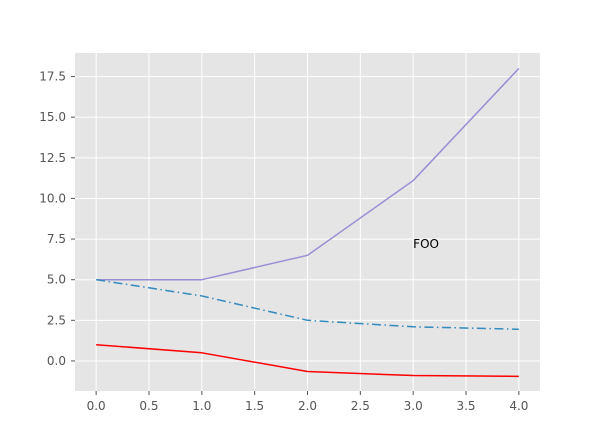 The image size is (600, 441). I want to click on y-tick-label: 2.5, so click(56, 320).